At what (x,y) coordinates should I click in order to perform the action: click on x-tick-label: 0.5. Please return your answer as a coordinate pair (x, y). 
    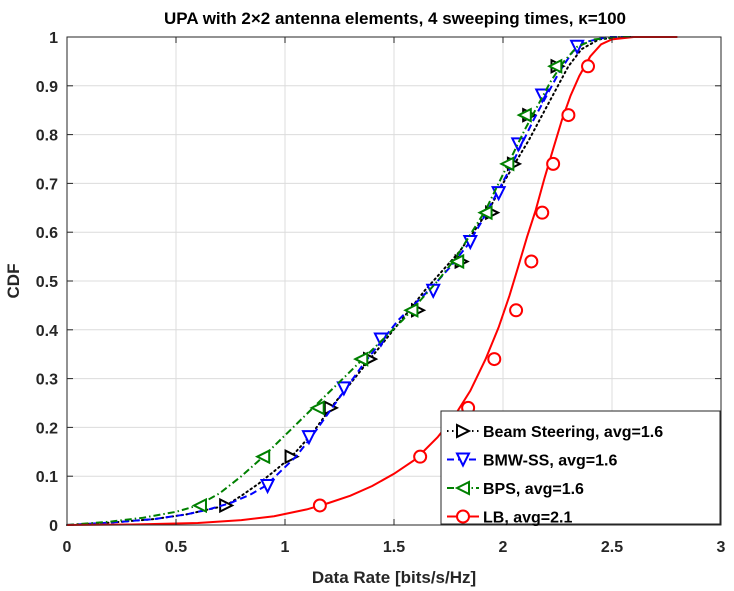
    Looking at the image, I should click on (176, 547).